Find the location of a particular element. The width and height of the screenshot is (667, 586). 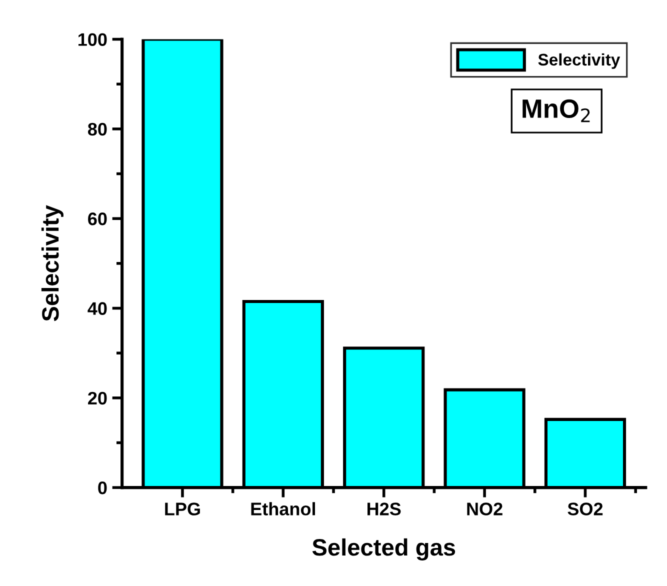

x-tick-label: LPG is located at coordinates (182, 509).